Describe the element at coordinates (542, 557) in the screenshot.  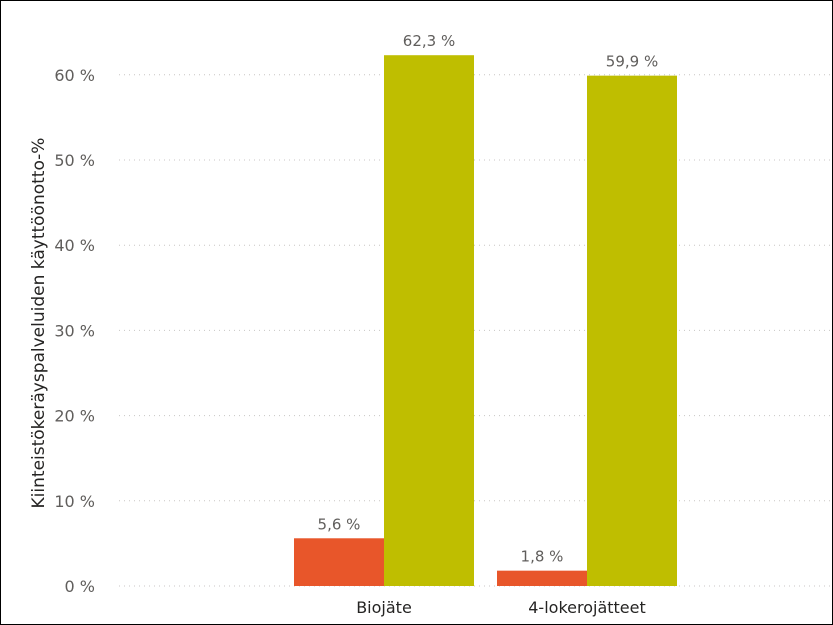
I see `data-label: 1,8 %` at that location.